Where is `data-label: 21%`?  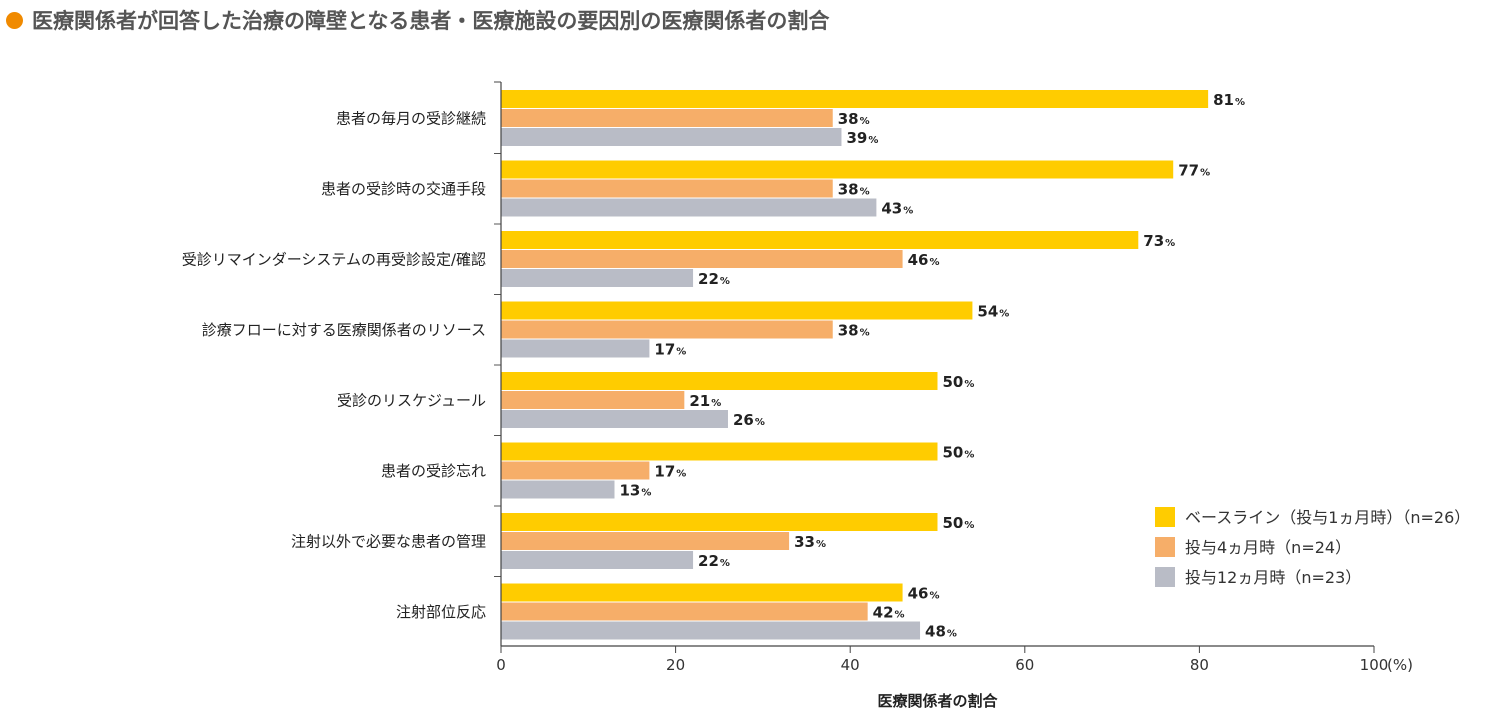
data-label: 21% is located at coordinates (705, 401).